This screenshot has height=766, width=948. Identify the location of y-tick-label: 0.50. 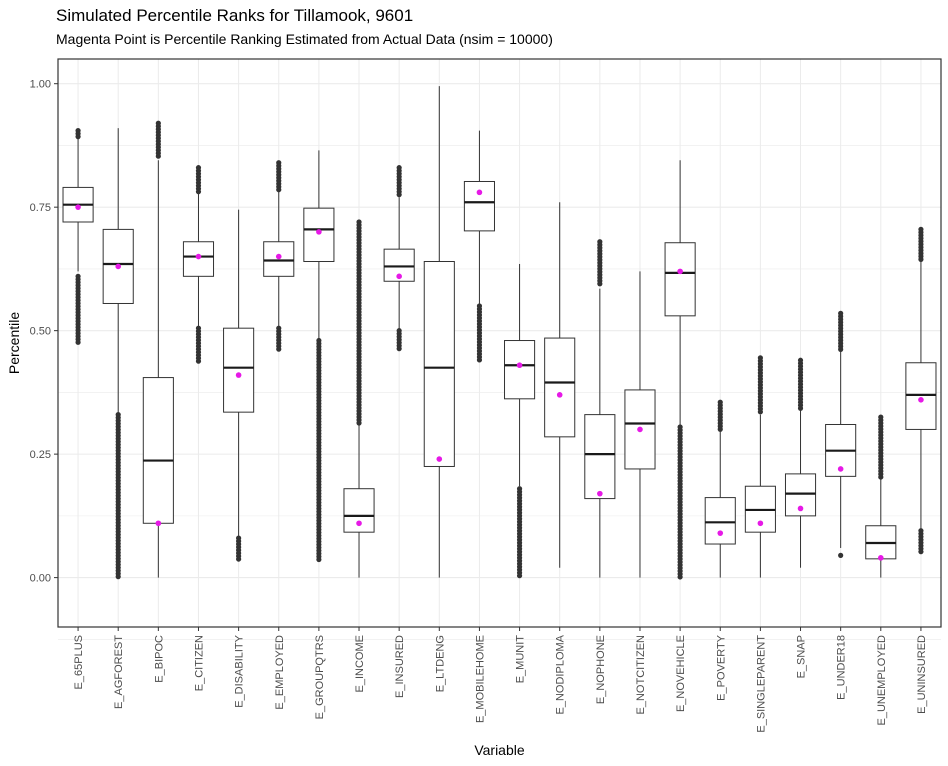
(40, 332).